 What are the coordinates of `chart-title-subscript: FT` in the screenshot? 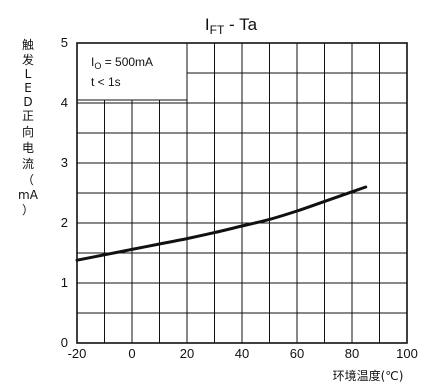 It's located at (217, 30).